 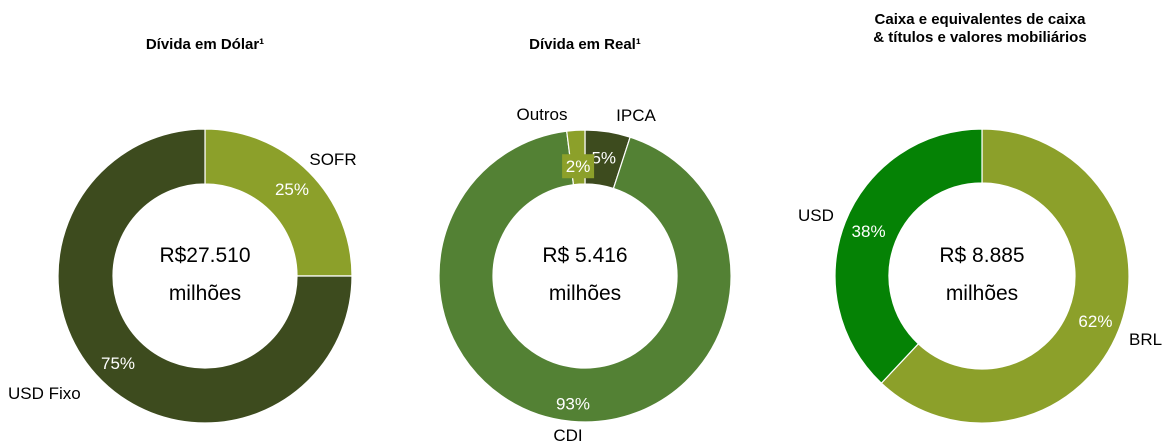 I want to click on slice-usd-name-label: USD, so click(x=816, y=215).